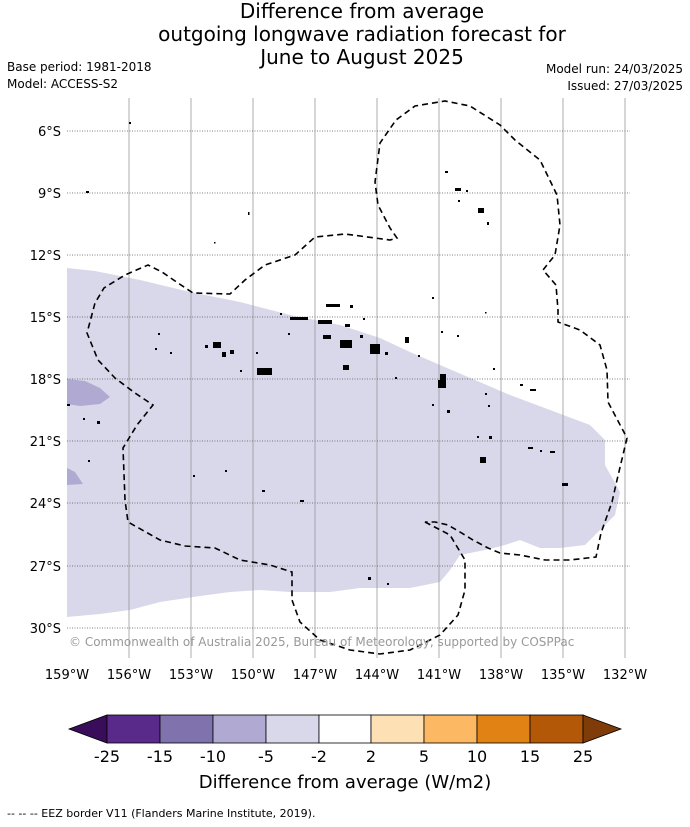 The image size is (690, 827). What do you see at coordinates (319, 756) in the screenshot?
I see `colorbar-tick: -2` at bounding box center [319, 756].